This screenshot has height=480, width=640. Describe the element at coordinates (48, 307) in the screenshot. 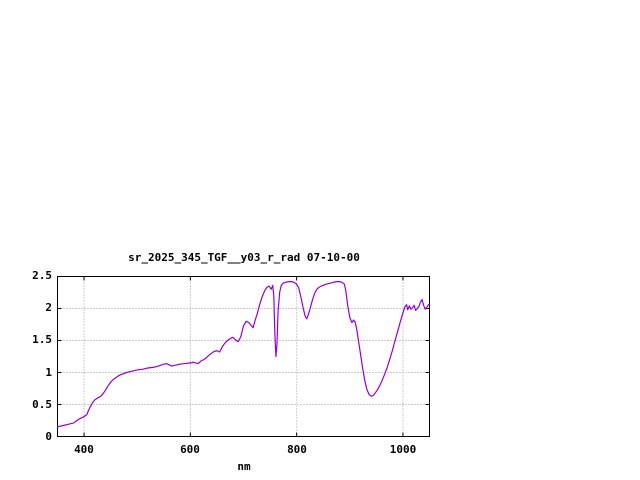

I see `y-tick-label: 2` at that location.